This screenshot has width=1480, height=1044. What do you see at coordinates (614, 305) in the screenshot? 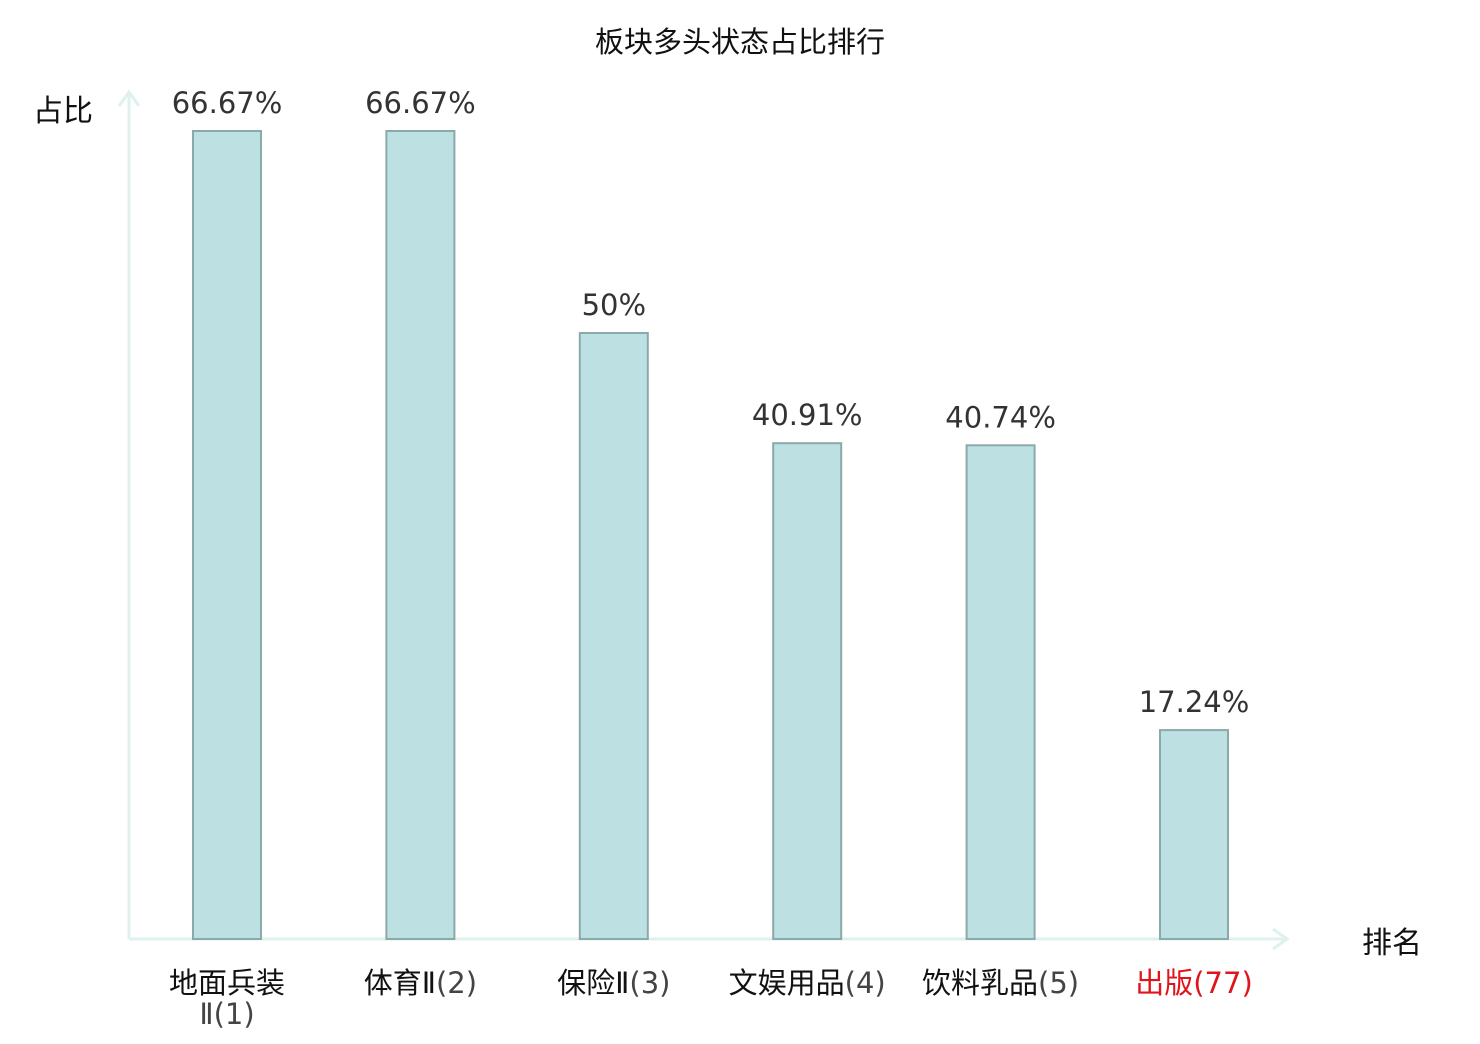
I see `value-label-3: 50%` at bounding box center [614, 305].